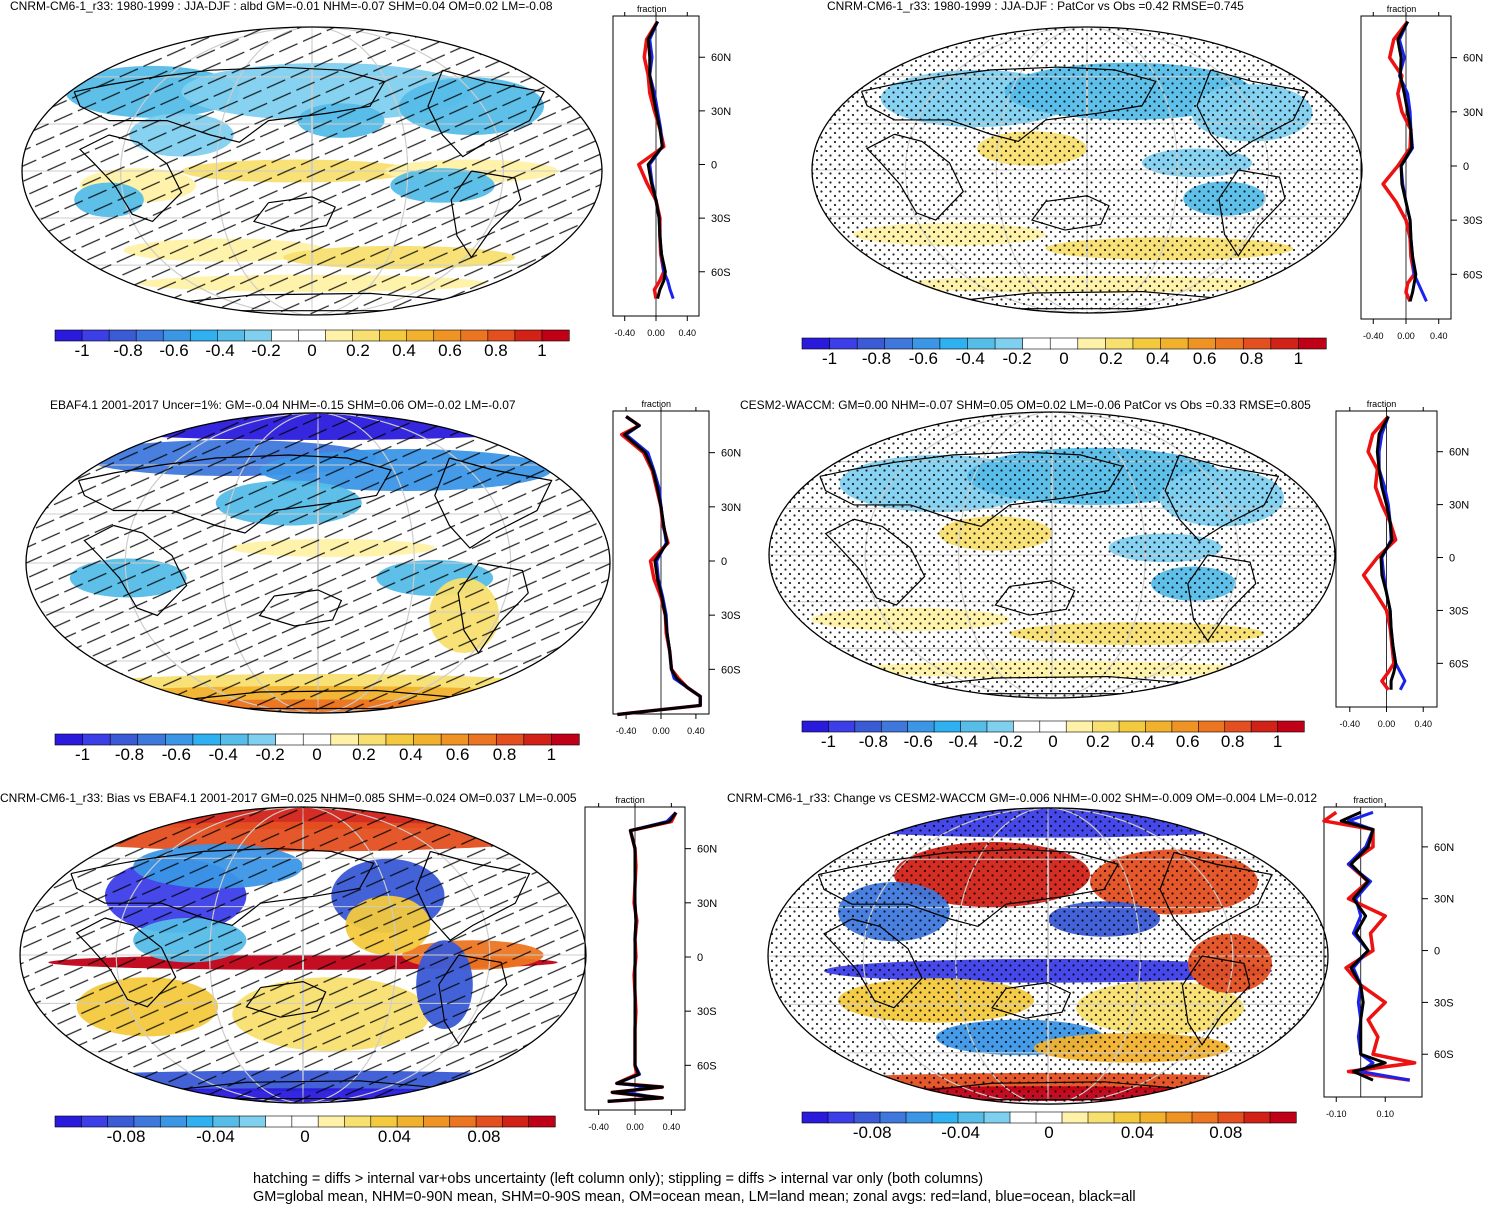  What do you see at coordinates (721, 273) in the screenshot?
I see `zonal-ytick-label: 60S` at bounding box center [721, 273].